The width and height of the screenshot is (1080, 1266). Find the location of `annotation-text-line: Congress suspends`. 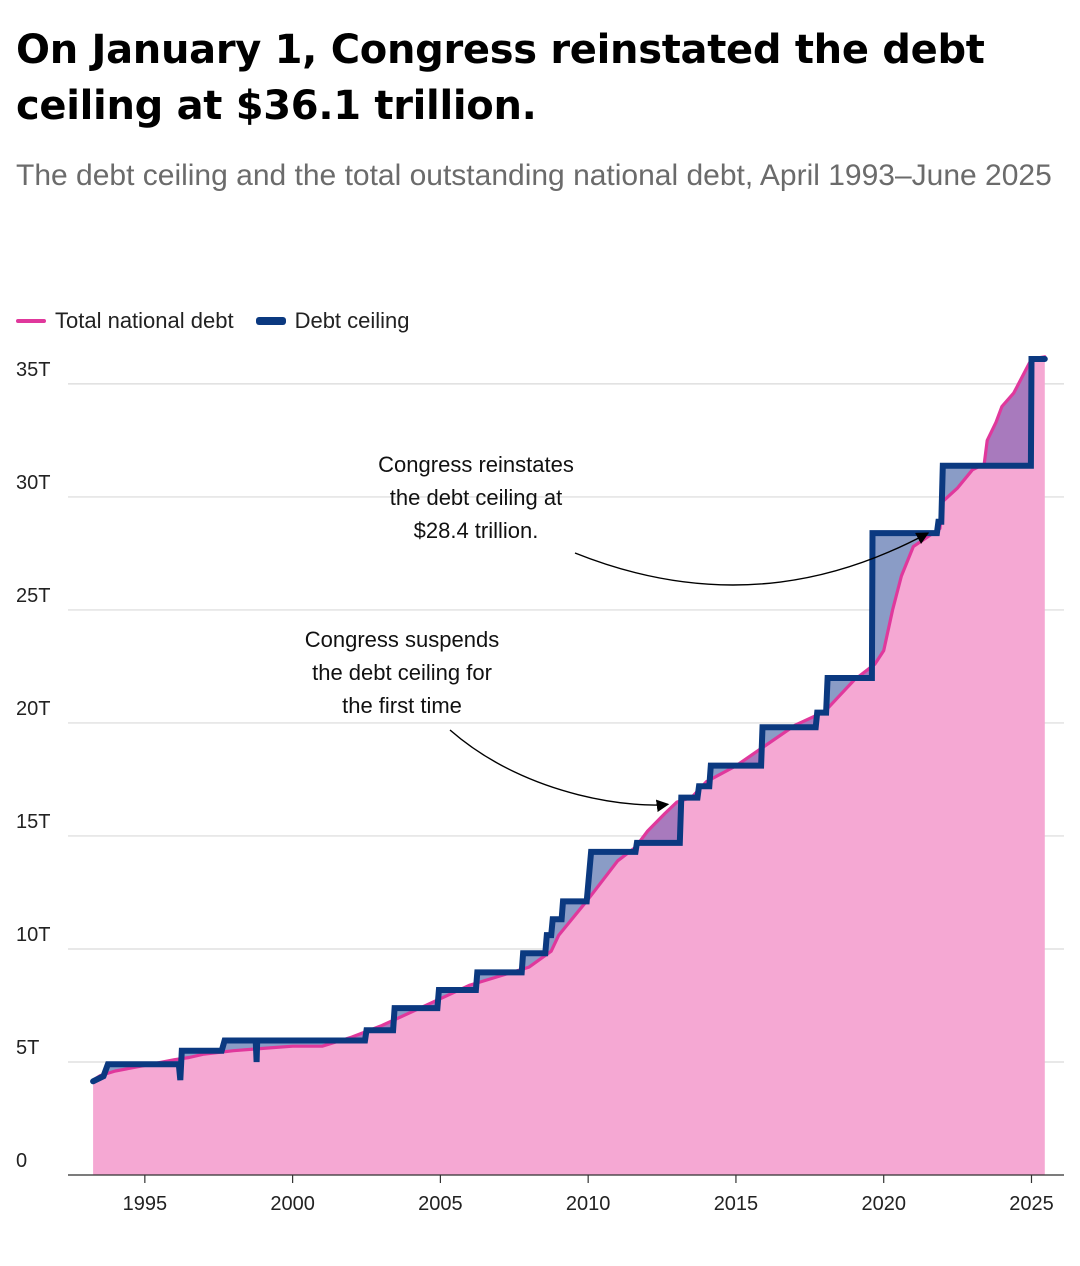

annotation-text-line: Congress suspends is located at coordinates (402, 639).